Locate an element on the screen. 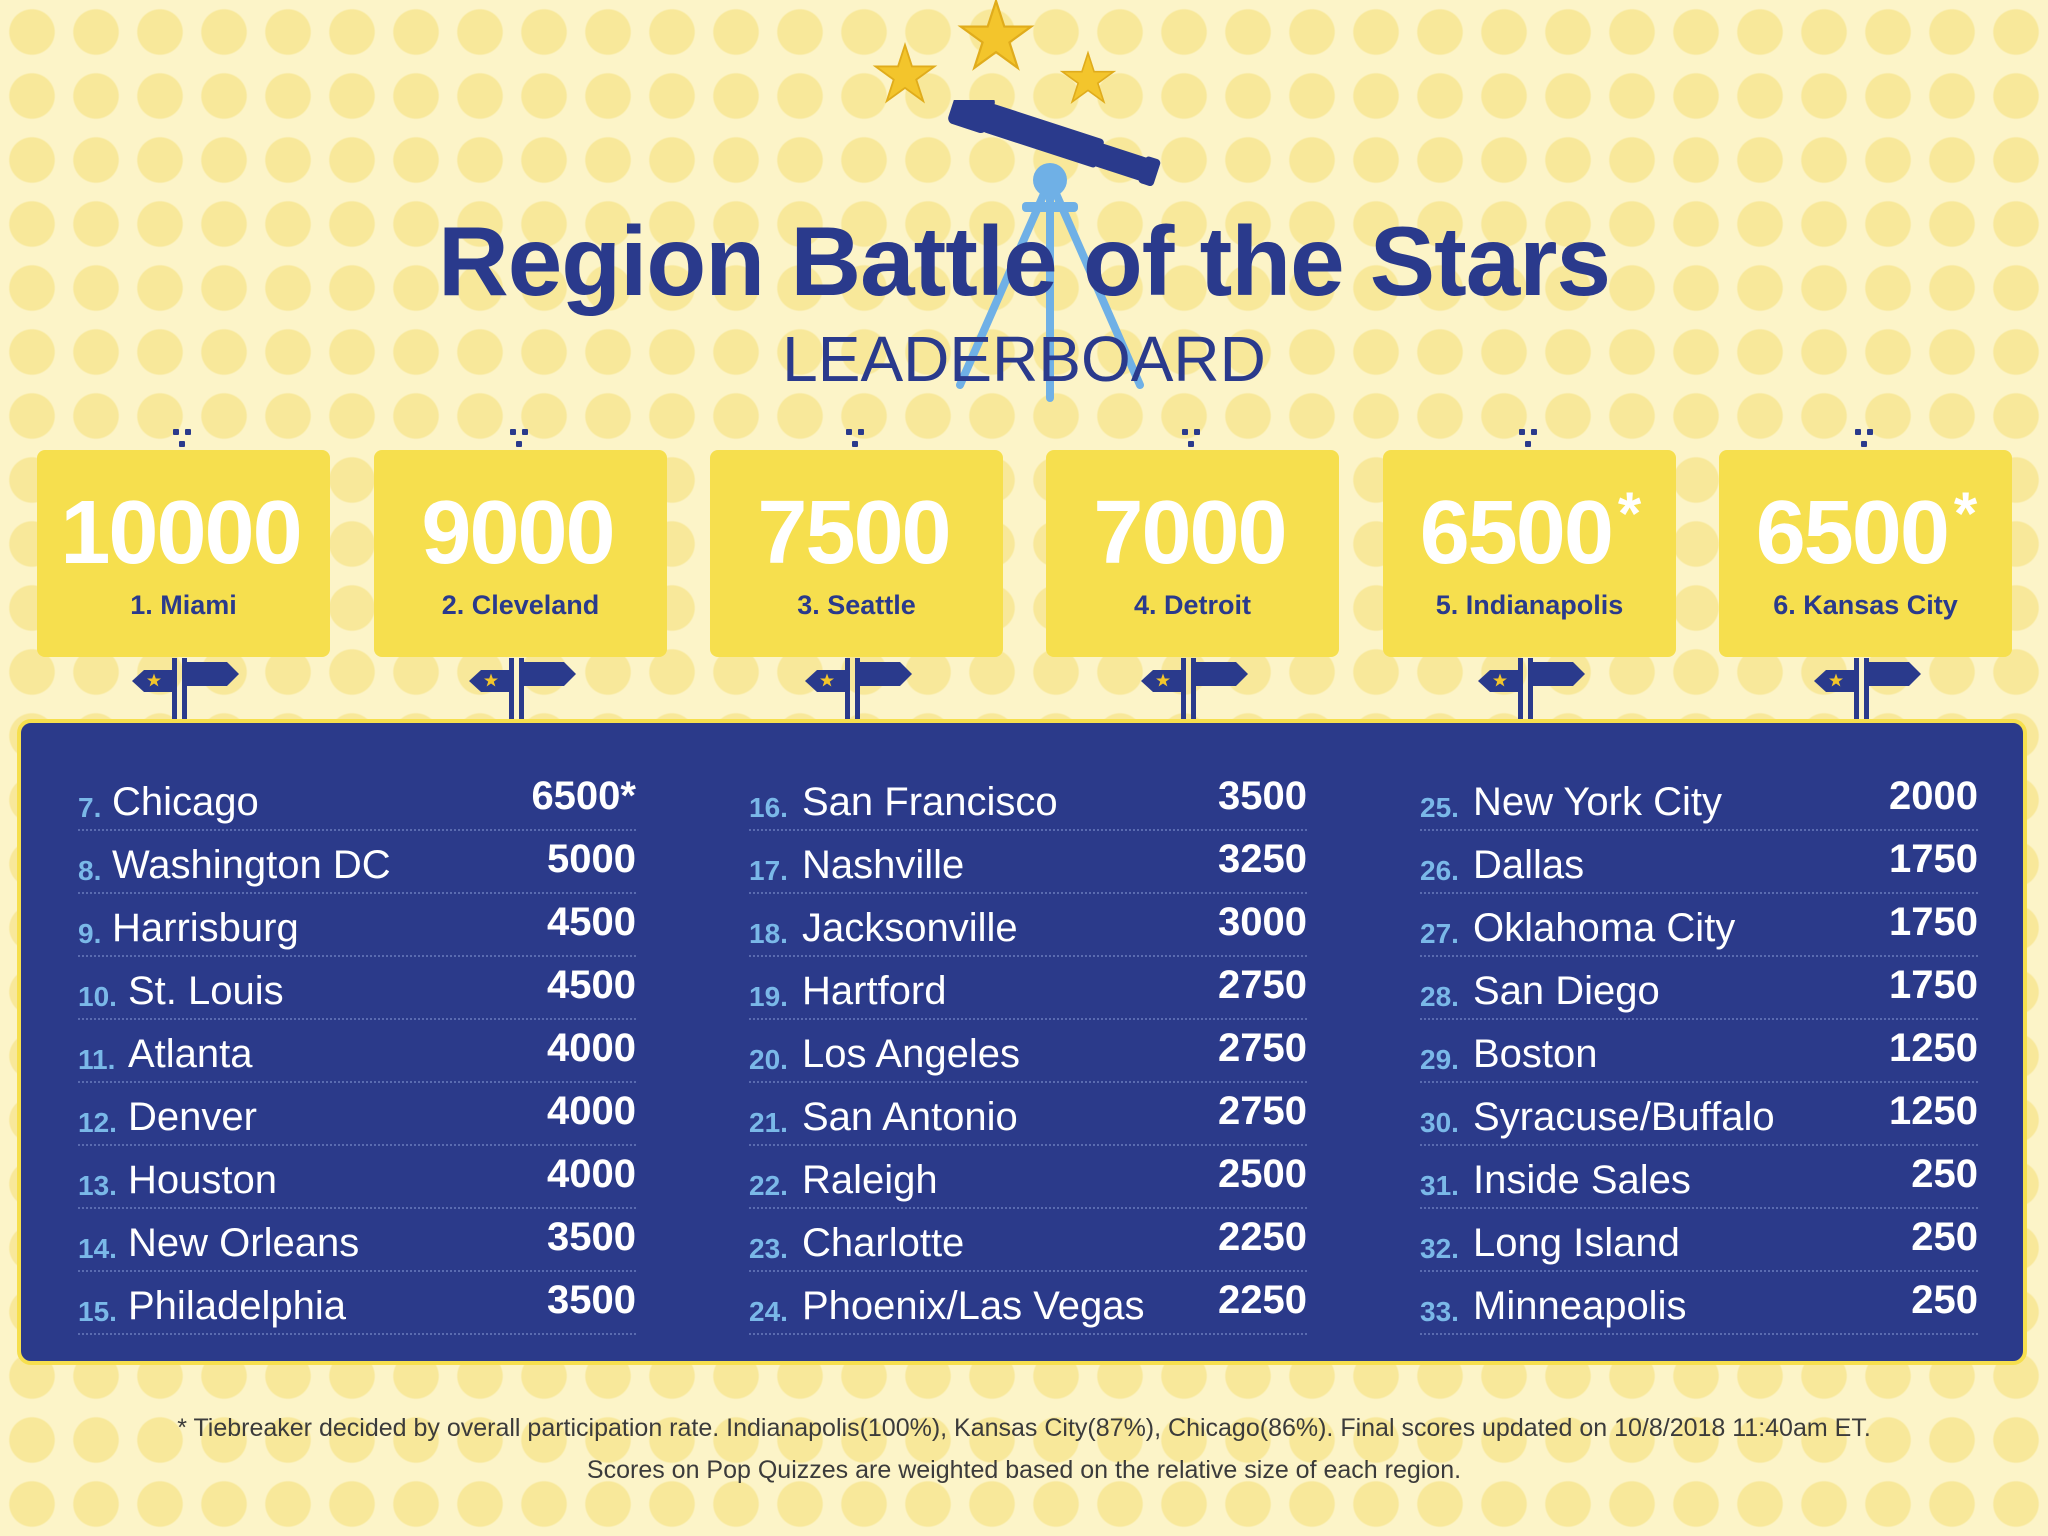 Image resolution: width=2048 pixels, height=1536 pixels. row-score: 2000 is located at coordinates (1933, 796).